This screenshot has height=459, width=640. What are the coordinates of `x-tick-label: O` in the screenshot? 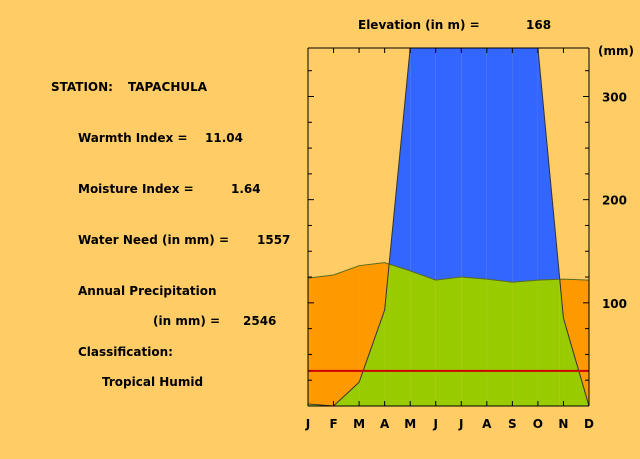 It's located at (538, 424).